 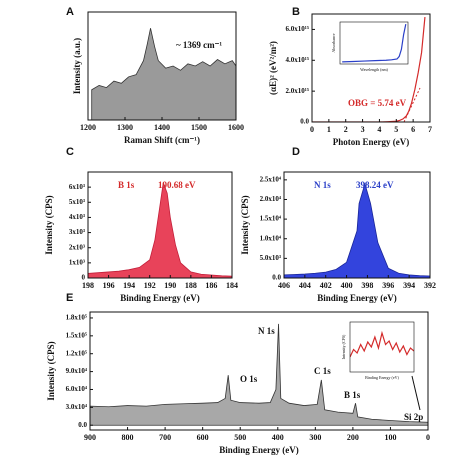 I want to click on x-tick-label: 192, so click(x=150, y=285).